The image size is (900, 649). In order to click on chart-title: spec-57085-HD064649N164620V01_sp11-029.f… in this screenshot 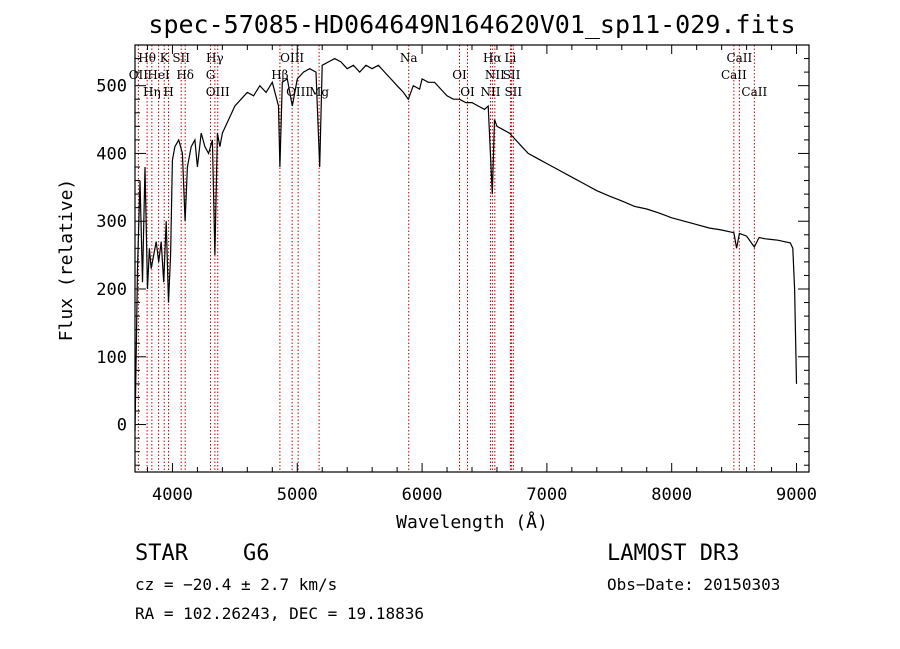, I will do `click(471, 24)`.